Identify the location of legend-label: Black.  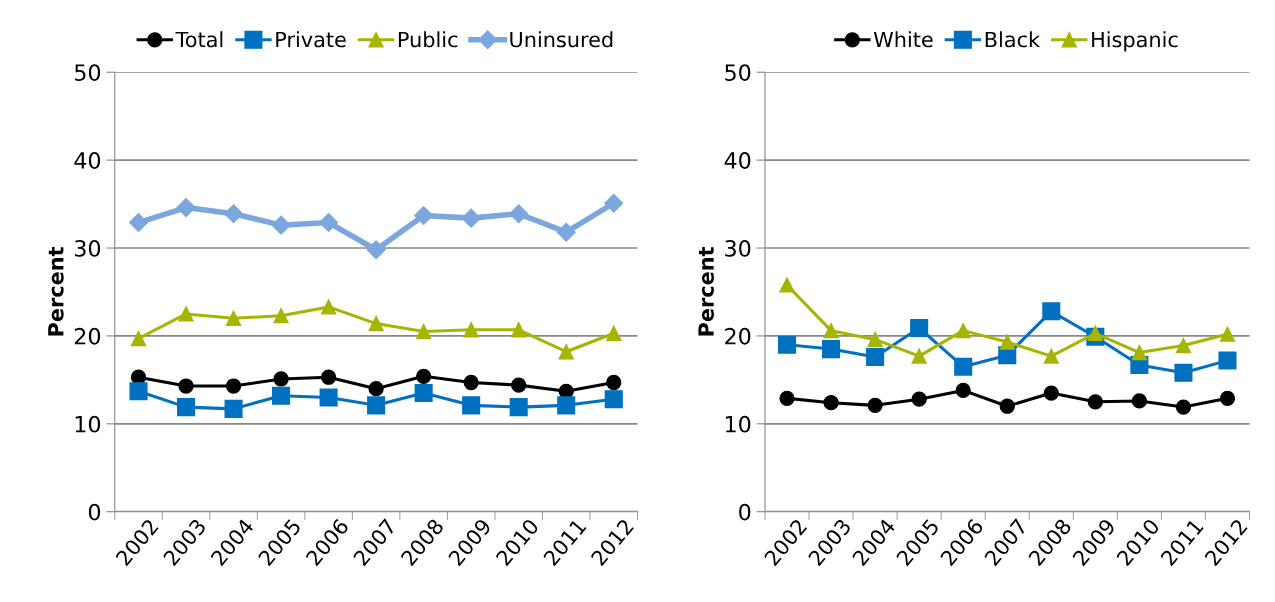
(1013, 39).